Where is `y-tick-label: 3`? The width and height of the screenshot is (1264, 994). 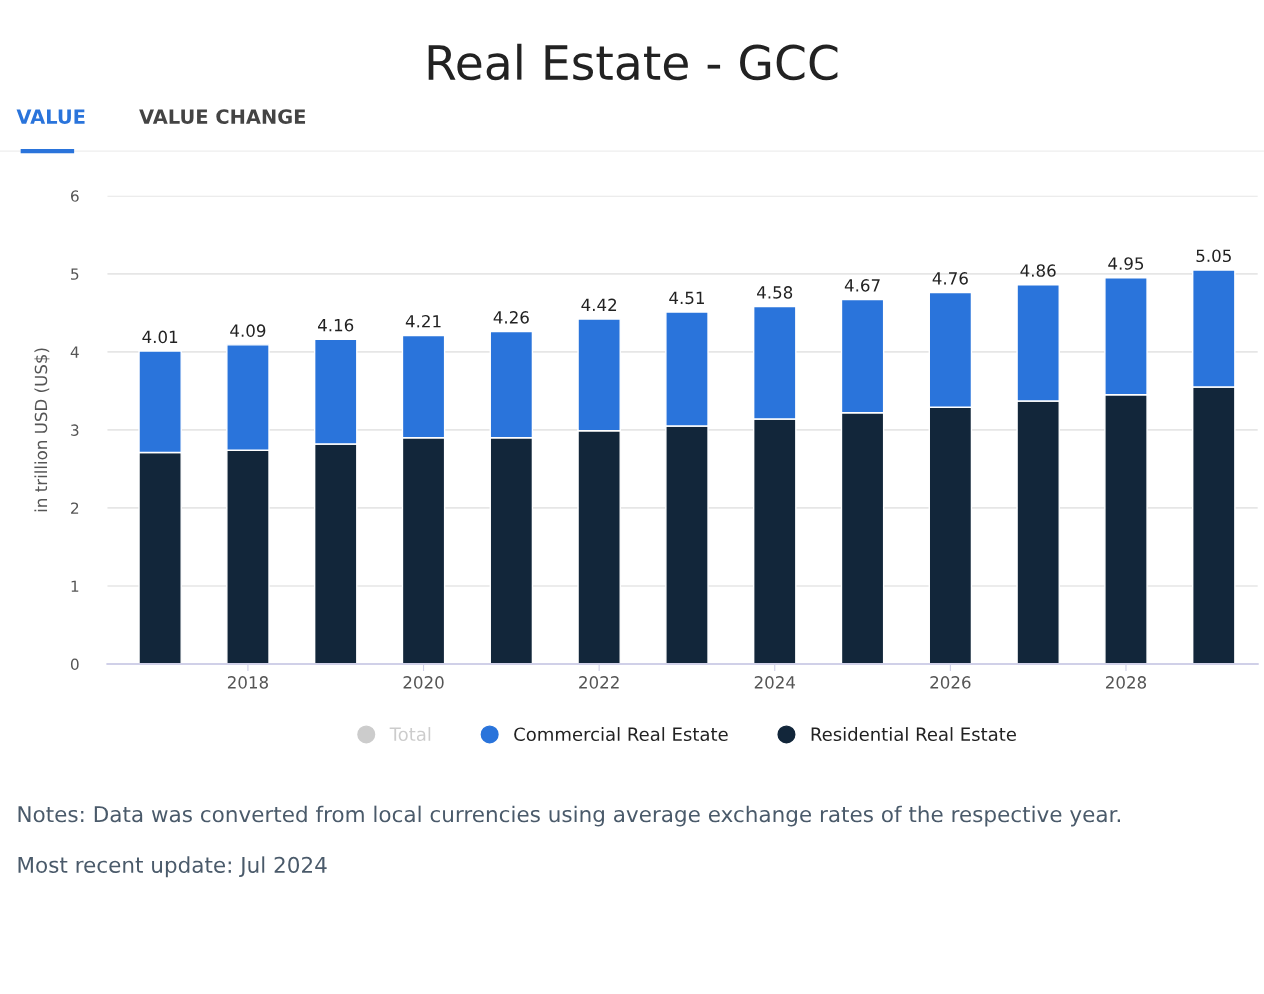
y-tick-label: 3 is located at coordinates (75, 430).